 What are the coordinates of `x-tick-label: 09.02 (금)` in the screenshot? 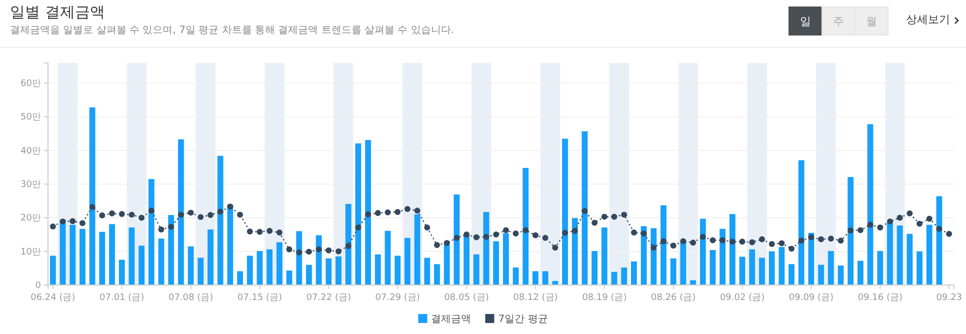 It's located at (742, 298).